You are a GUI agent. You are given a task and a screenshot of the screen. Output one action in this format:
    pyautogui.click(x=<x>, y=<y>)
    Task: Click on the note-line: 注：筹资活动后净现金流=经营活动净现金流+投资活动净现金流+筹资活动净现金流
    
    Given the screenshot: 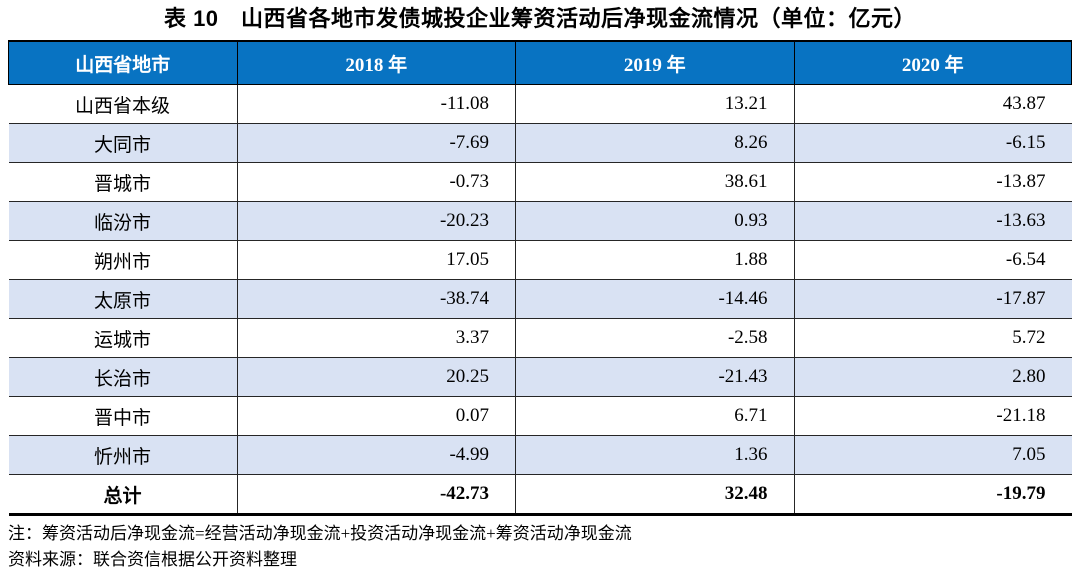 What is the action you would take?
    pyautogui.click(x=320, y=533)
    